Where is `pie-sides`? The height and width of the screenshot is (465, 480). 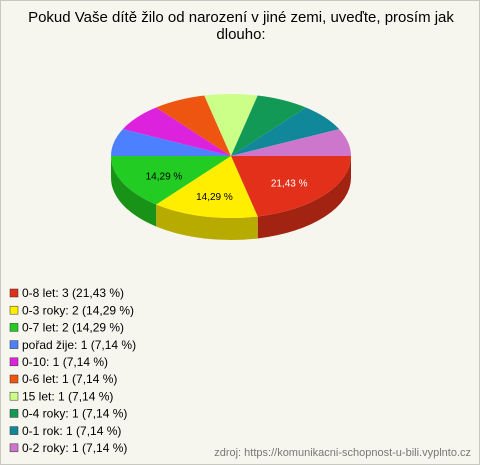 pie-sides is located at coordinates (231, 198).